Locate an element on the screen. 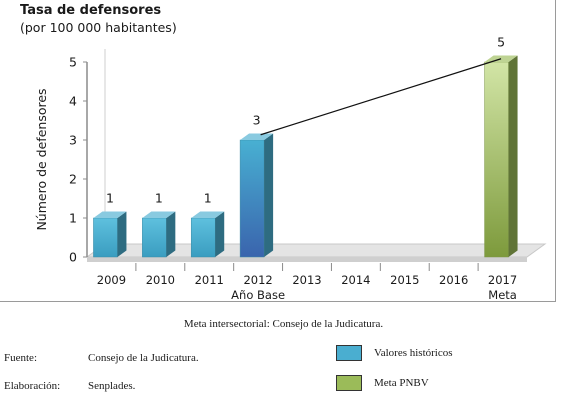 The image size is (567, 400). bar-2011-front is located at coordinates (203, 237).